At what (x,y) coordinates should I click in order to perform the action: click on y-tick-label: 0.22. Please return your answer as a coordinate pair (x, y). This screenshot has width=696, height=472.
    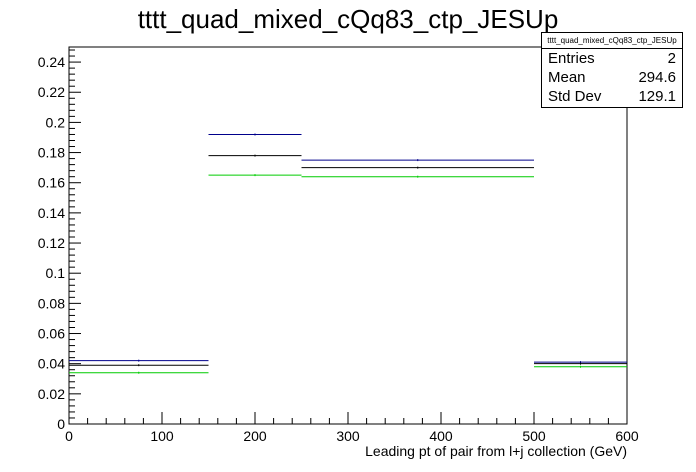
    Looking at the image, I should click on (51, 92).